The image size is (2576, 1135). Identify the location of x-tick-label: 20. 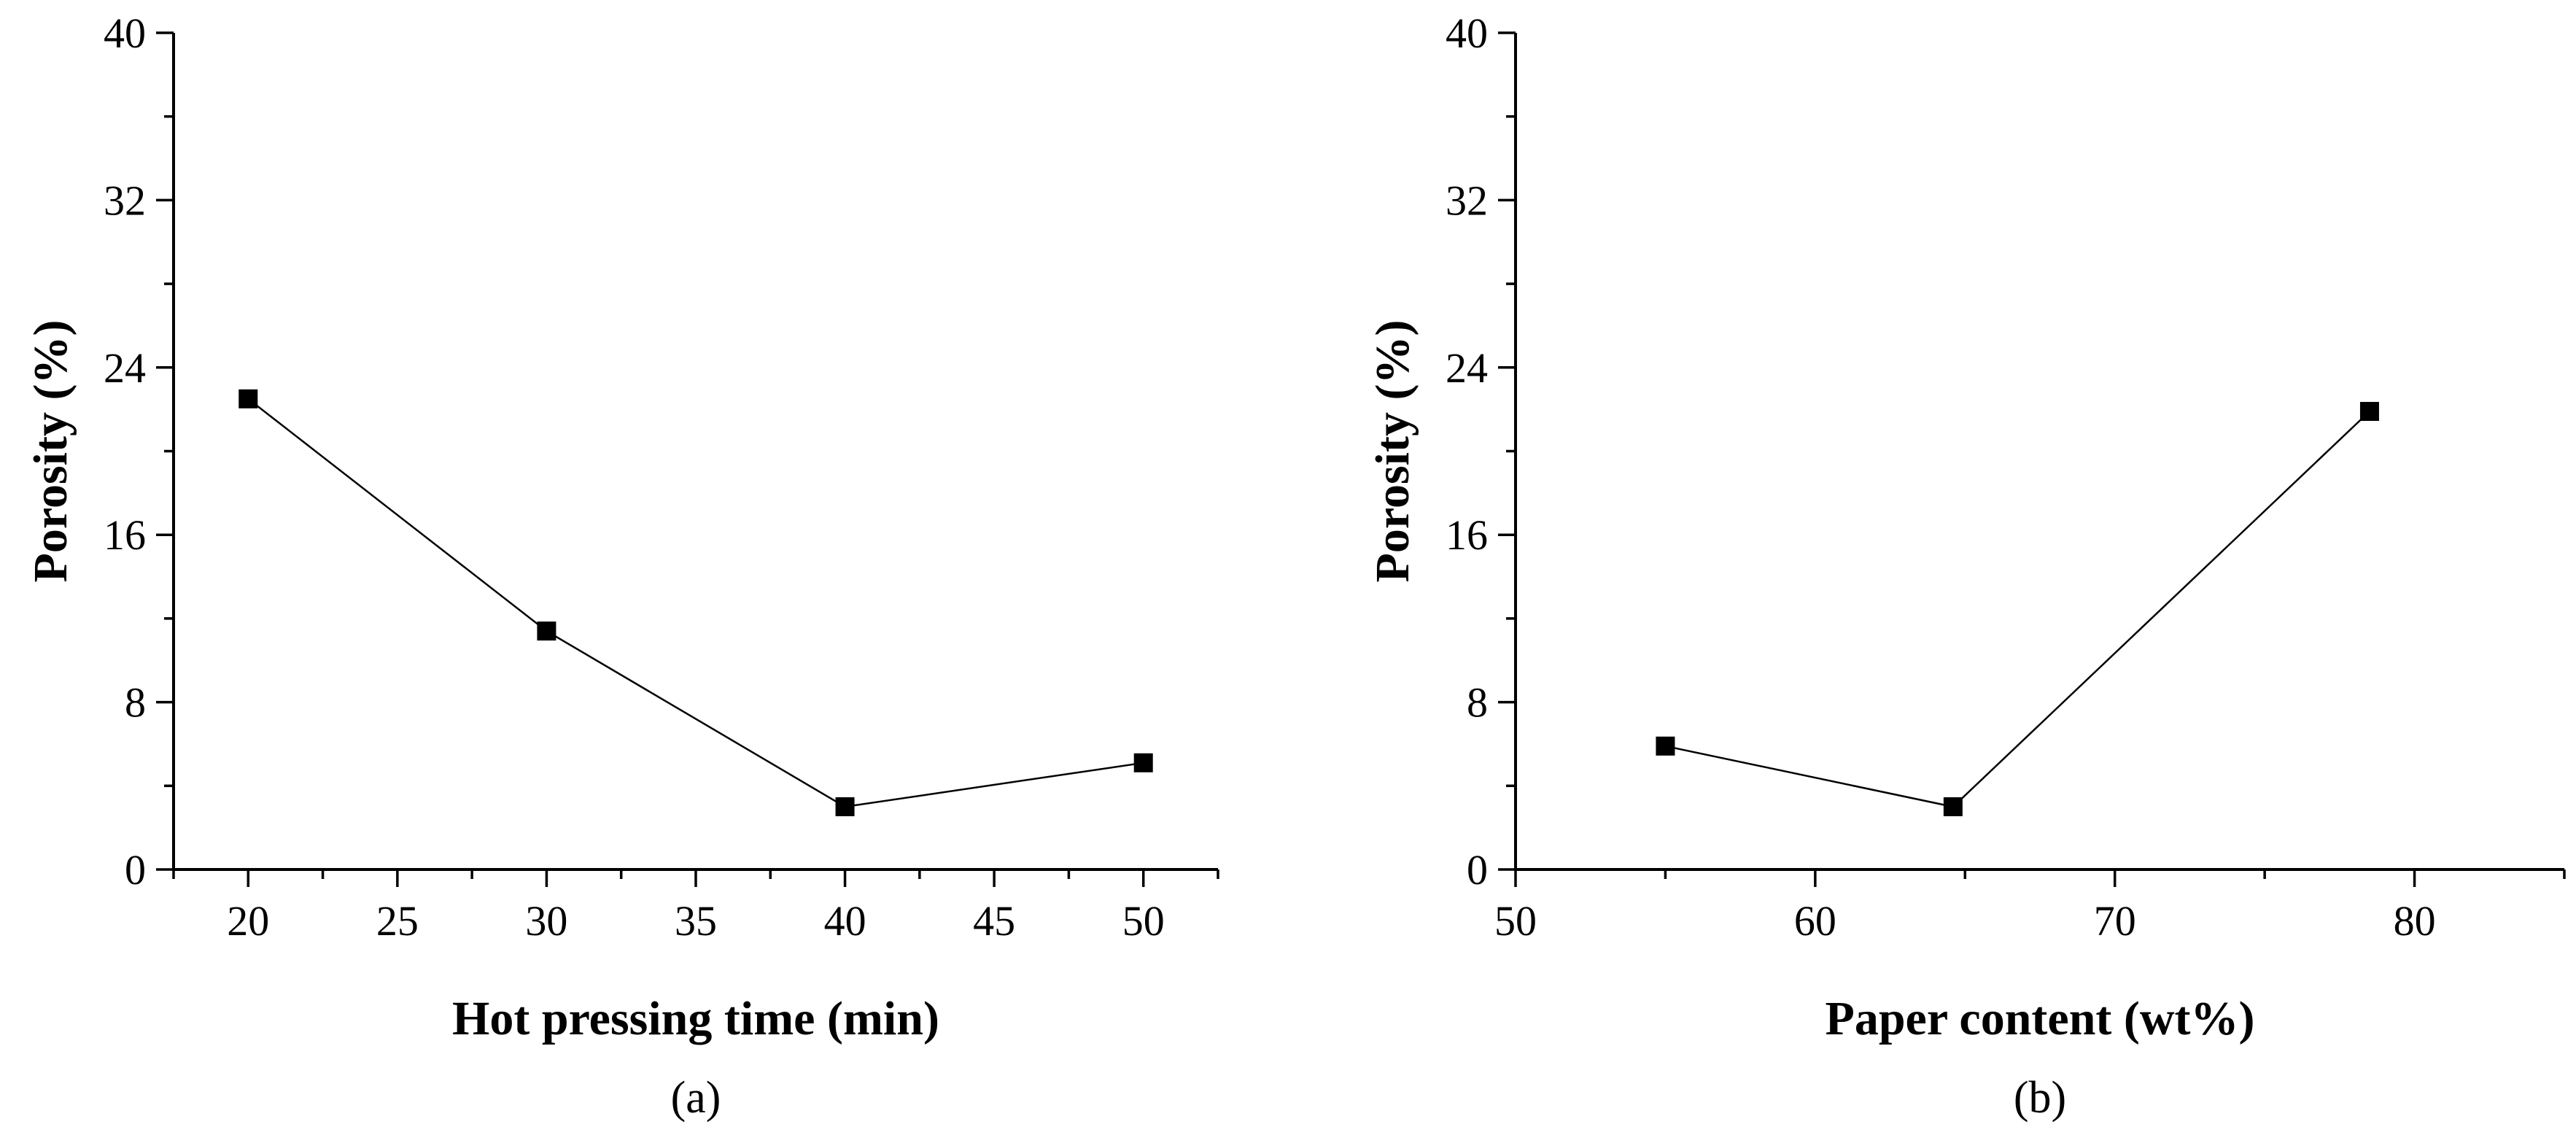
(248, 921).